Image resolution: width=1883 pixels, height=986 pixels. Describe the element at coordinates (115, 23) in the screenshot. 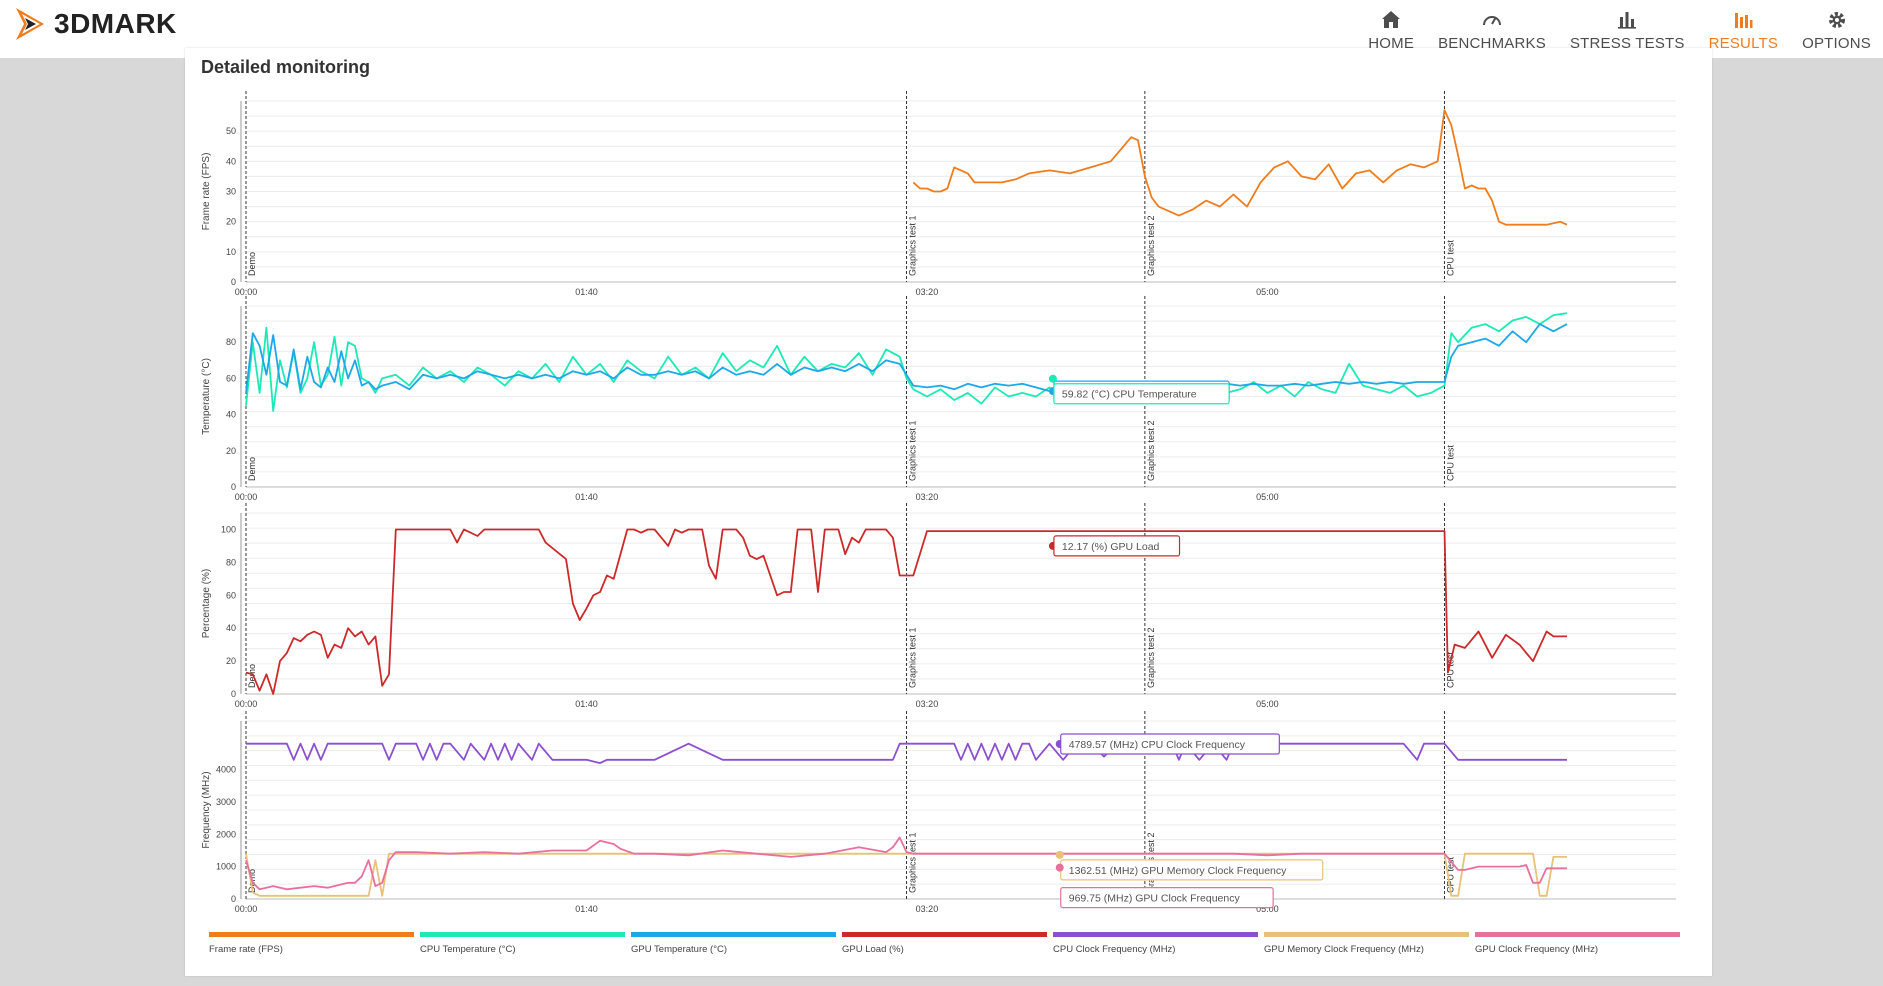

I see `logo-text: 3DMARK` at that location.